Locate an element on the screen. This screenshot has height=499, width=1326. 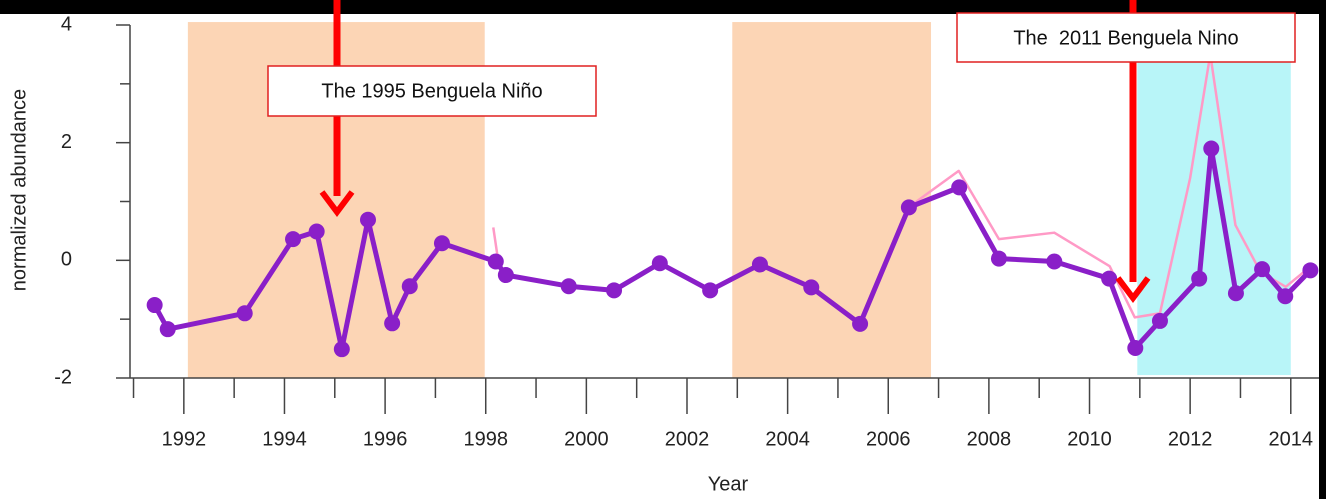
annotation-text: The 1995 Benguela Niño is located at coordinates (431, 91).